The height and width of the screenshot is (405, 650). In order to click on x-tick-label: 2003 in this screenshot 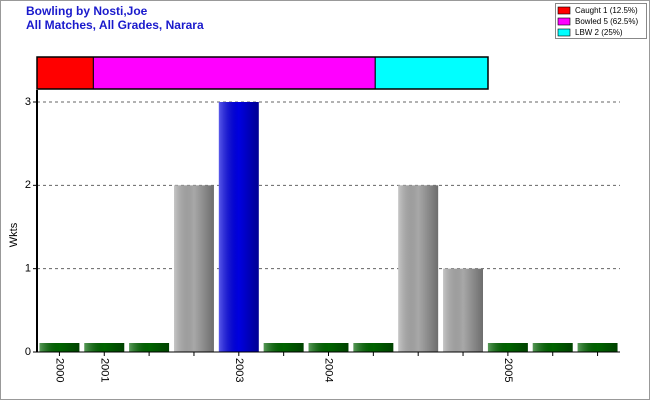, I will do `click(239, 370)`.